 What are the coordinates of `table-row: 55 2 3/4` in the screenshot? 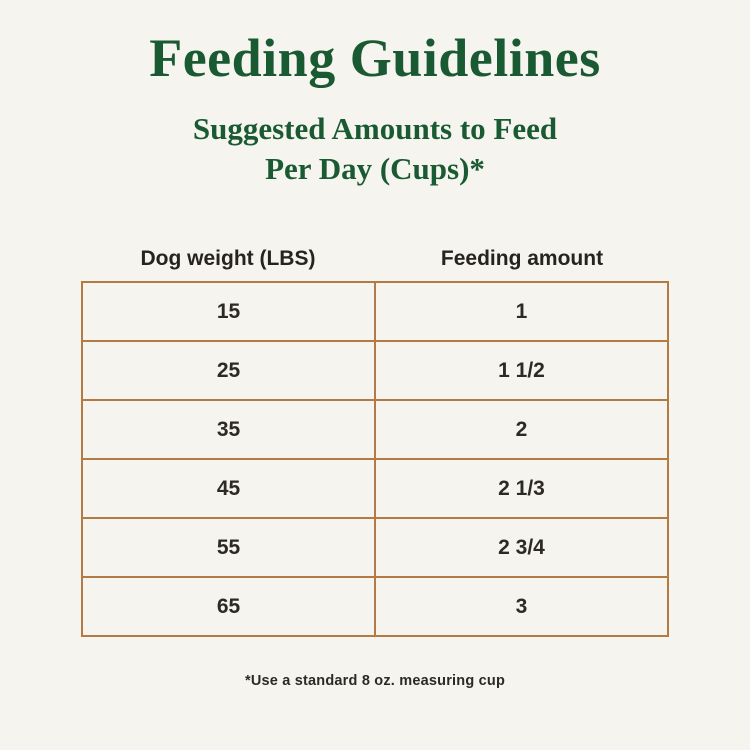 It's located at (375, 548).